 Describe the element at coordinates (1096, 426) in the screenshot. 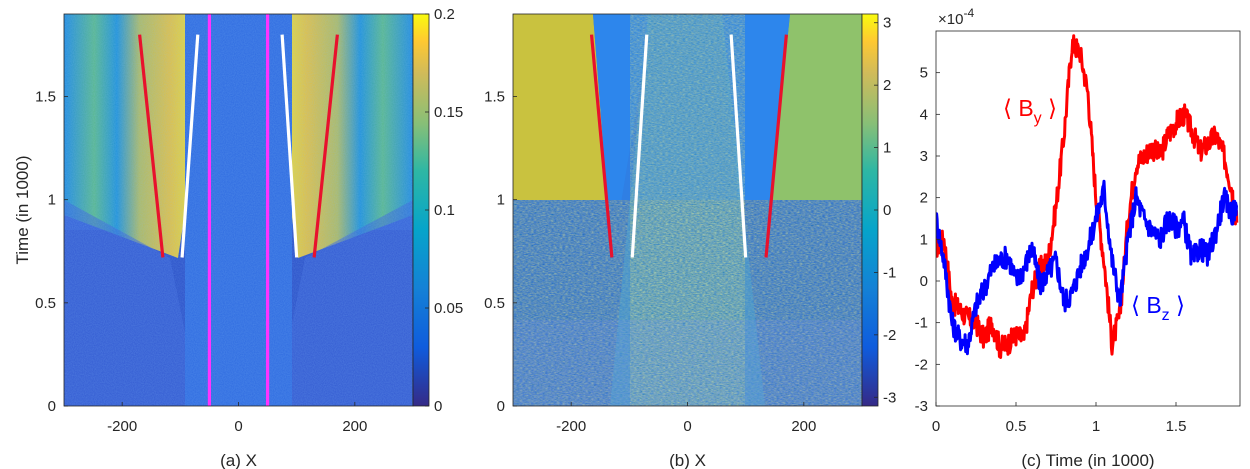

I see `x-tick-label: 1` at that location.